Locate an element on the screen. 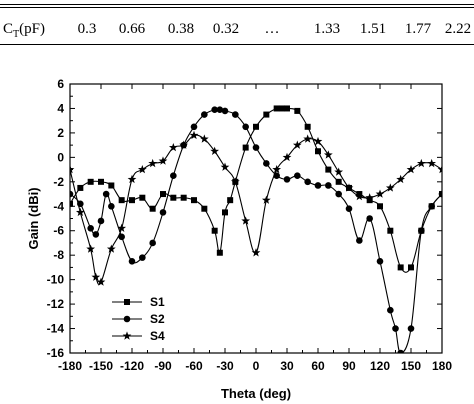 The image size is (474, 404). x-tick-label: -120 is located at coordinates (132, 366).